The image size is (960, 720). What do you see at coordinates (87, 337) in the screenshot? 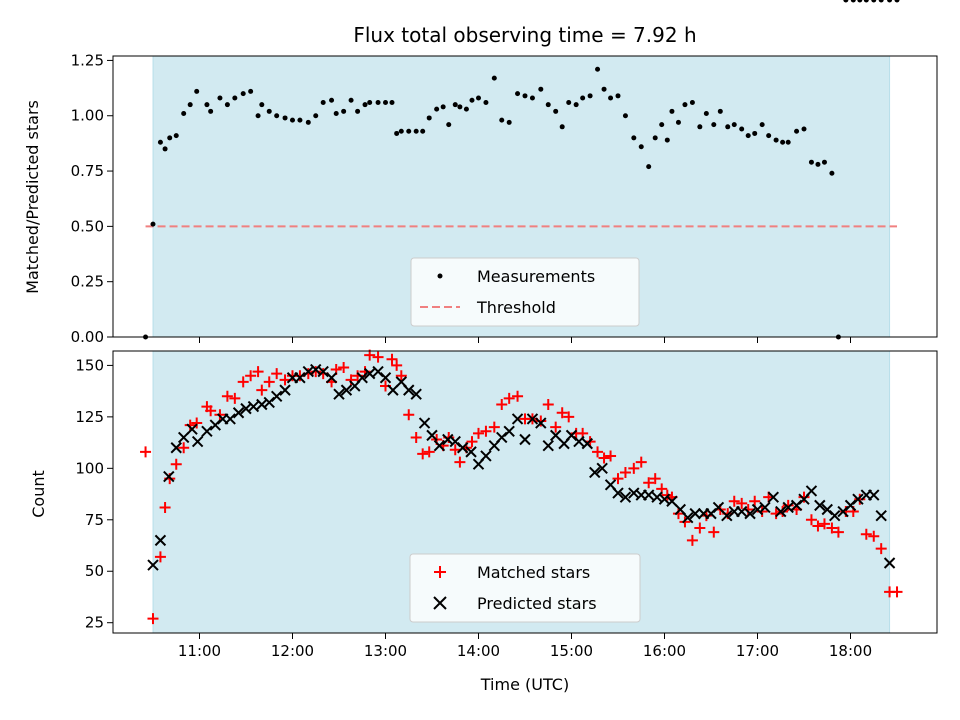
I see `top-ytick-label: 0.00` at bounding box center [87, 337].